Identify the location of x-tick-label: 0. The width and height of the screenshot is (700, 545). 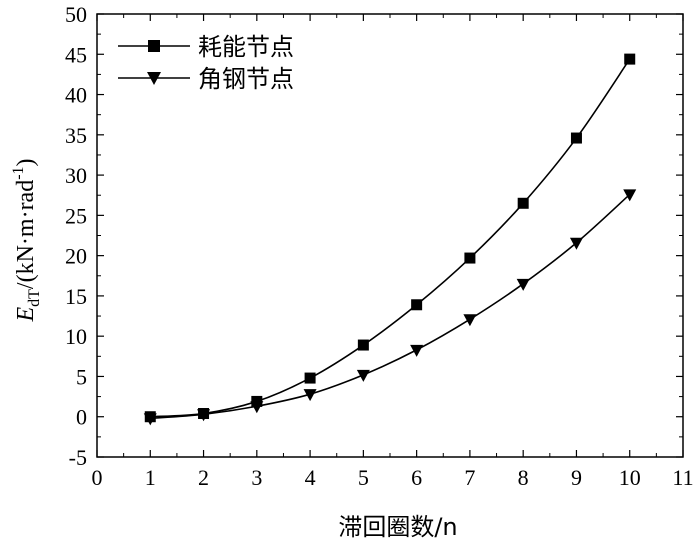
(97, 477).